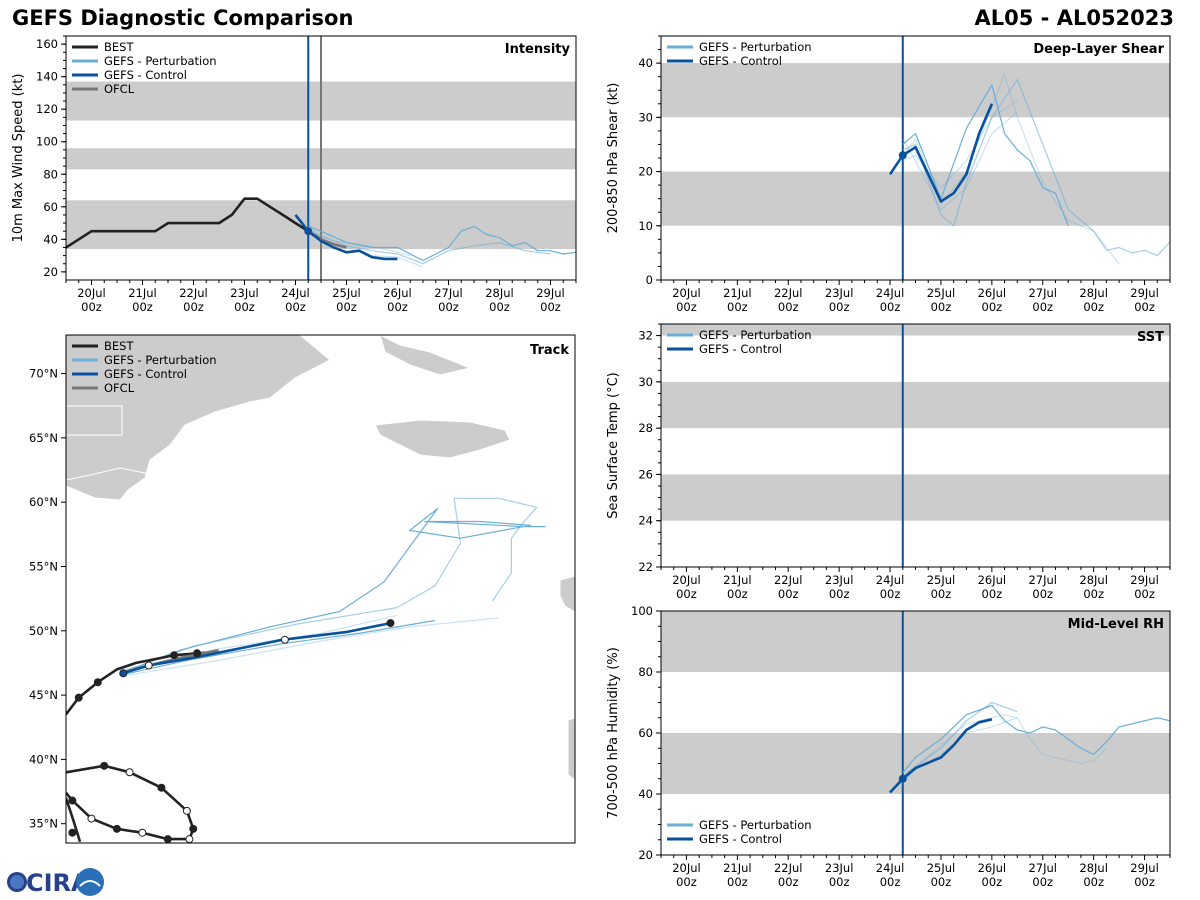 This screenshot has height=900, width=1200. Describe the element at coordinates (17, 882) in the screenshot. I see `cira-globe-inner` at that location.